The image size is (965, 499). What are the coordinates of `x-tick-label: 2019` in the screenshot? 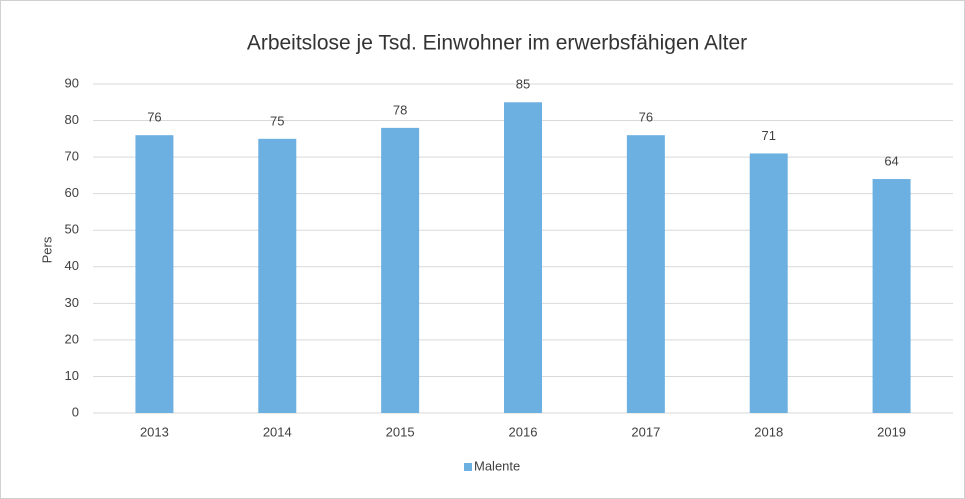 It's located at (891, 431).